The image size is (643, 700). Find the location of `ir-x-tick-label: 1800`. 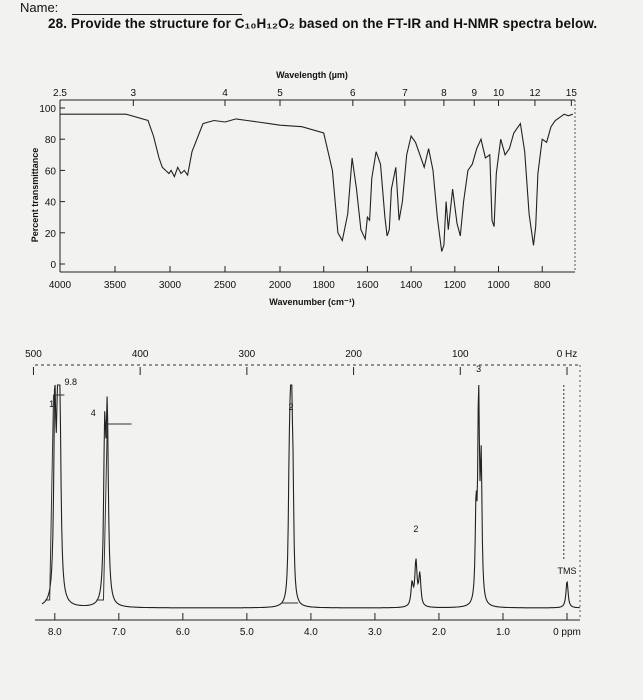

ir-x-tick-label: 1800 is located at coordinates (324, 285).